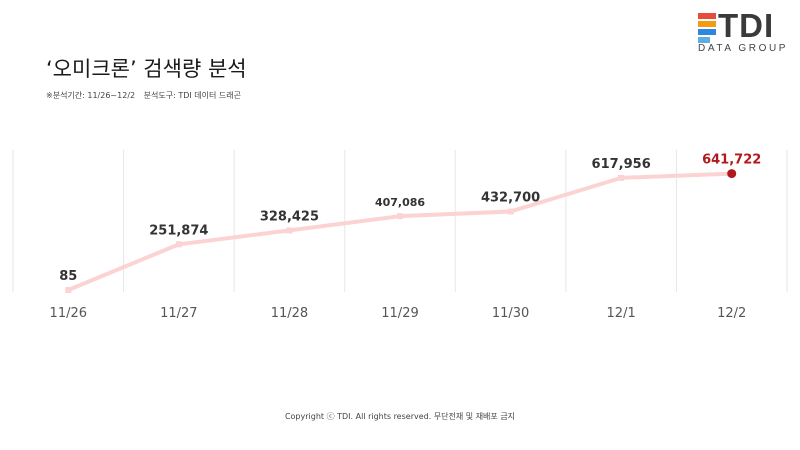  Describe the element at coordinates (146, 69) in the screenshot. I see `page-title: ‘오미크론’ 검색량 분석` at that location.